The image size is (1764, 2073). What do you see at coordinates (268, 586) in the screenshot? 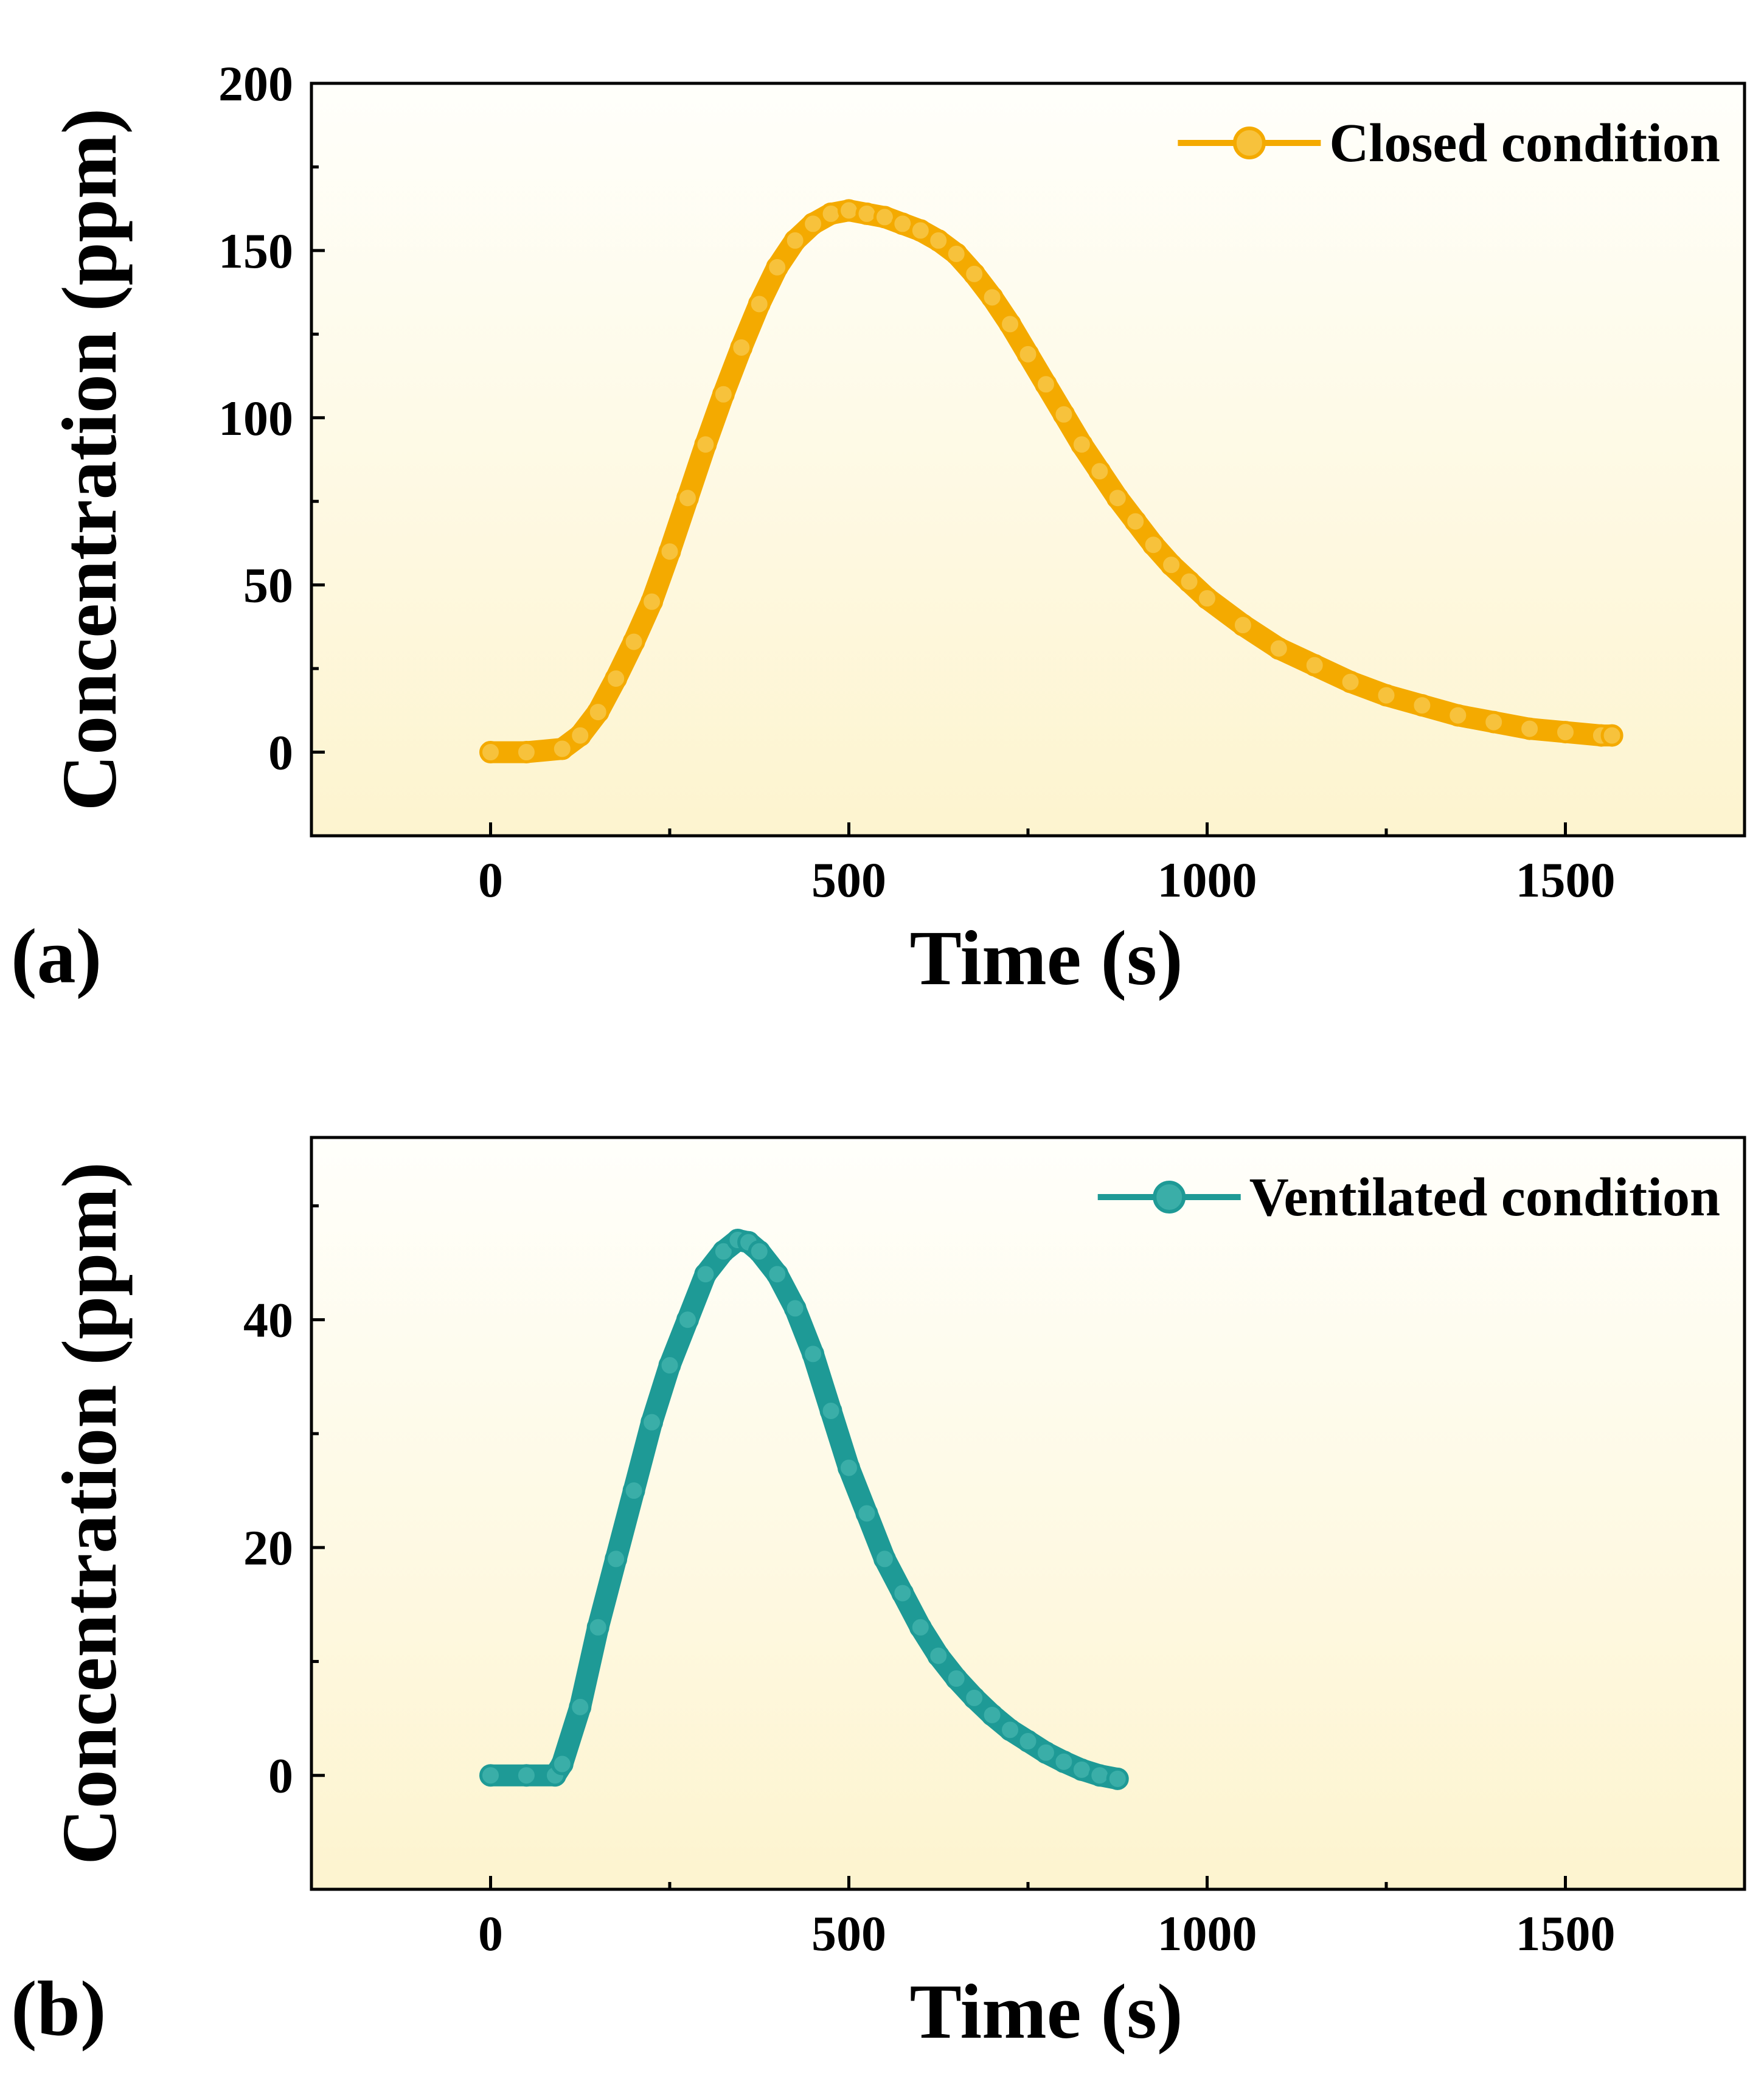
I see `y-tick-label: 50` at bounding box center [268, 586].